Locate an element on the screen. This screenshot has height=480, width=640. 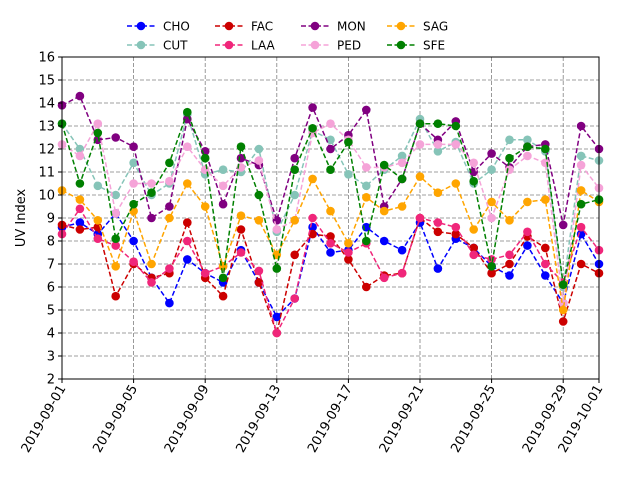
x-tick-label: 2019-09-09 is located at coordinates (187, 419).